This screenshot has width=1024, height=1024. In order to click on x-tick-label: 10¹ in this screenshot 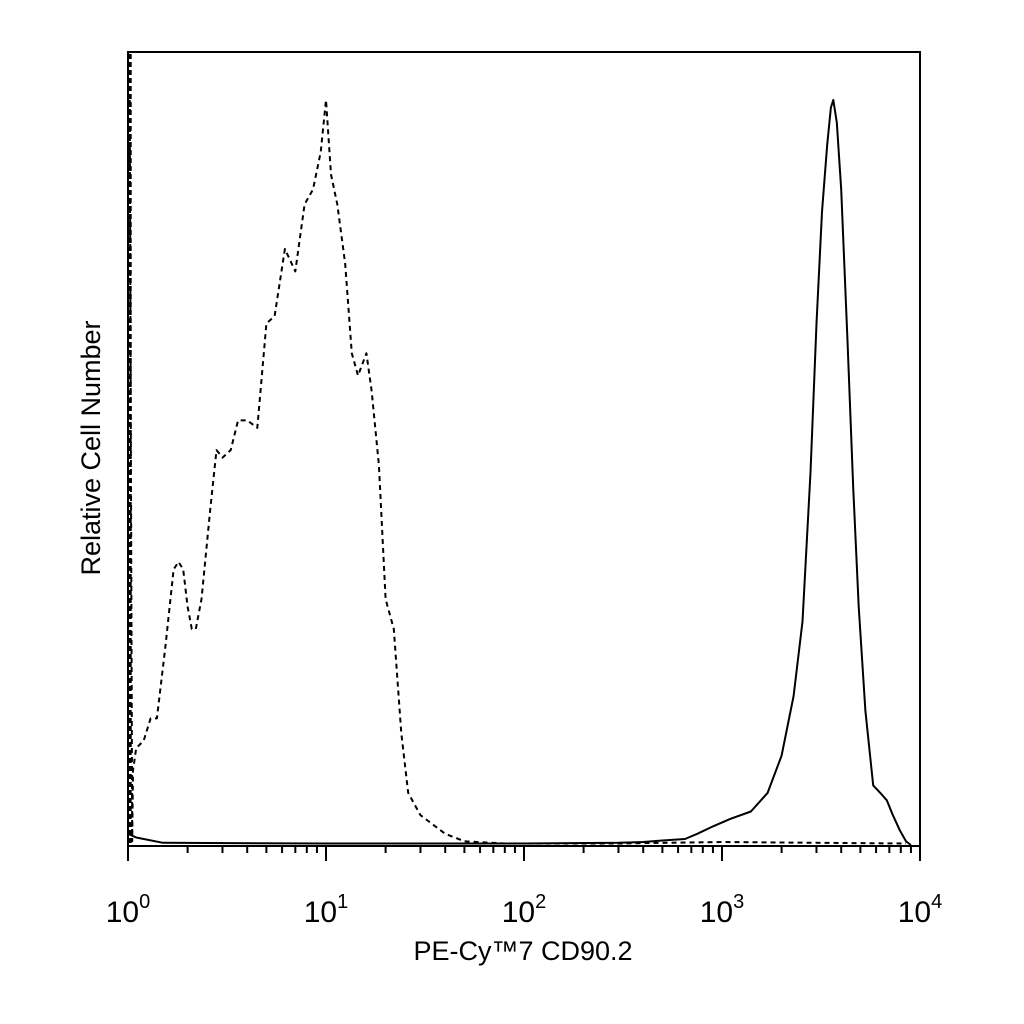, I will do `click(326, 910)`.